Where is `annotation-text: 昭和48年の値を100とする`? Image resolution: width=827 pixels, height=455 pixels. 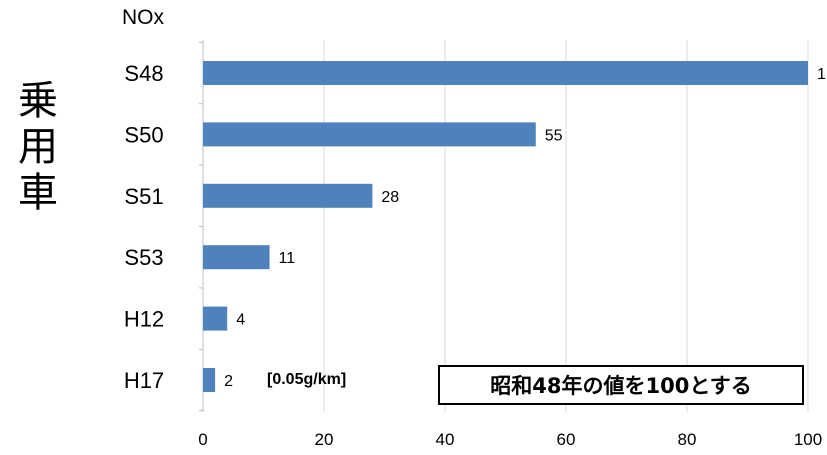
annotation-text: 昭和48年の値を100とする is located at coordinates (621, 386).